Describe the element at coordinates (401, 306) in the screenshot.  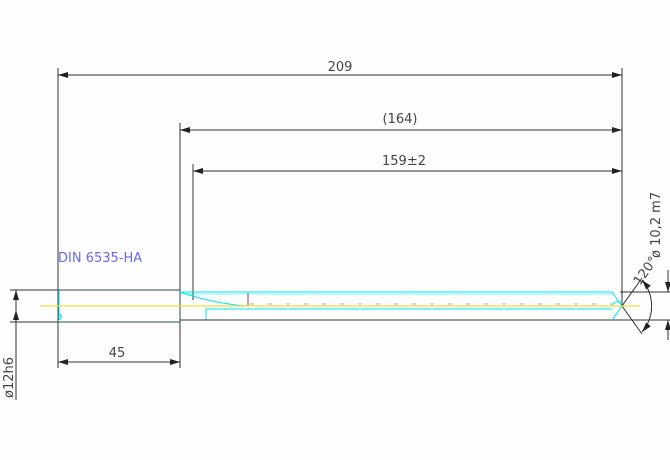
I see `drill-body` at that location.